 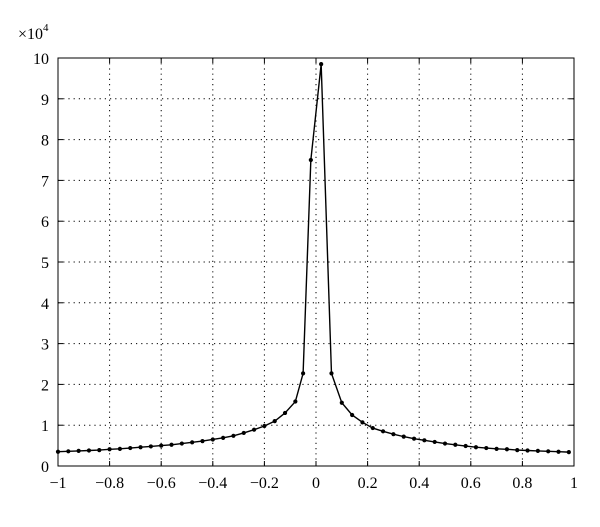 What do you see at coordinates (45, 345) in the screenshot?
I see `y-tick-label: 3` at bounding box center [45, 345].